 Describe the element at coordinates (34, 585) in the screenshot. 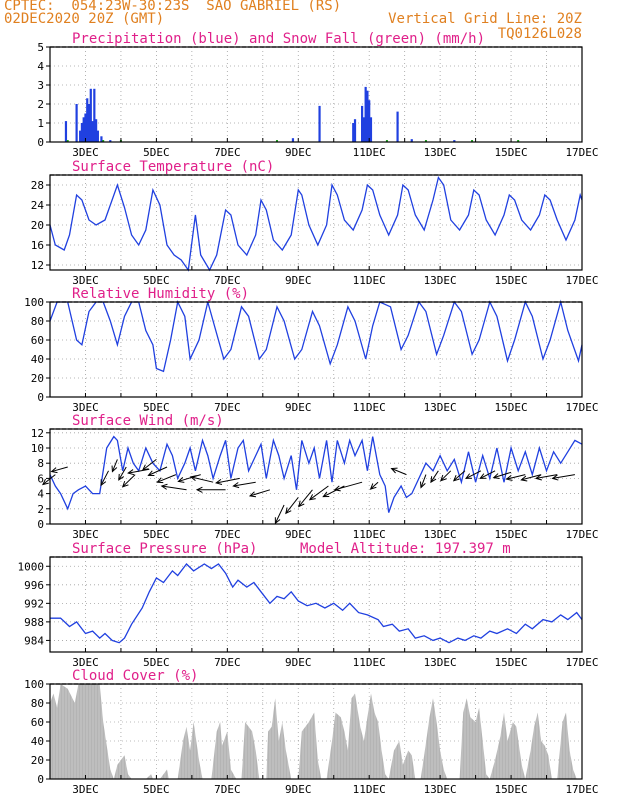

I see `y-tick-label: 996` at that location.